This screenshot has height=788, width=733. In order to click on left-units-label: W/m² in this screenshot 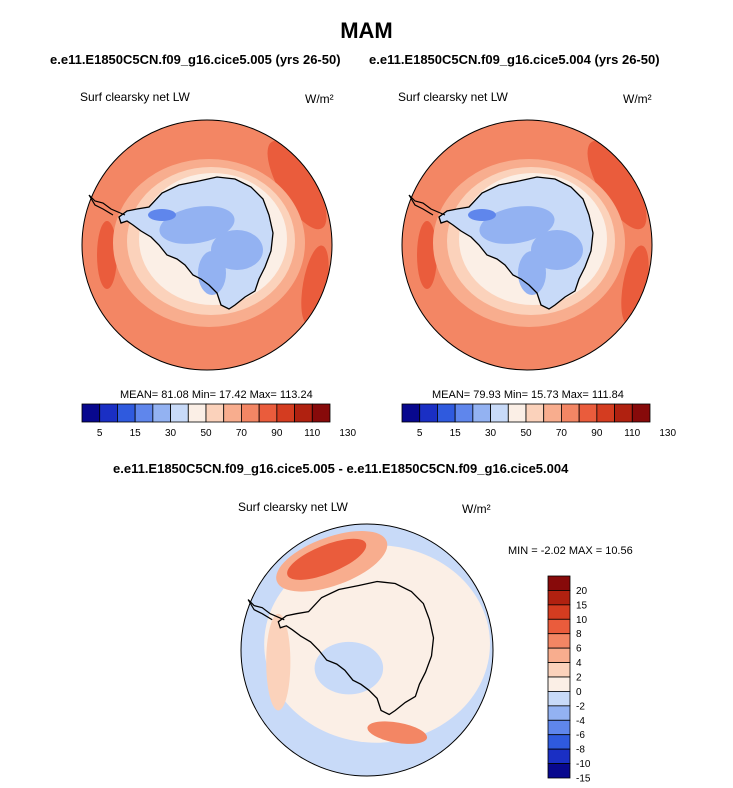, I will do `click(319, 99)`.